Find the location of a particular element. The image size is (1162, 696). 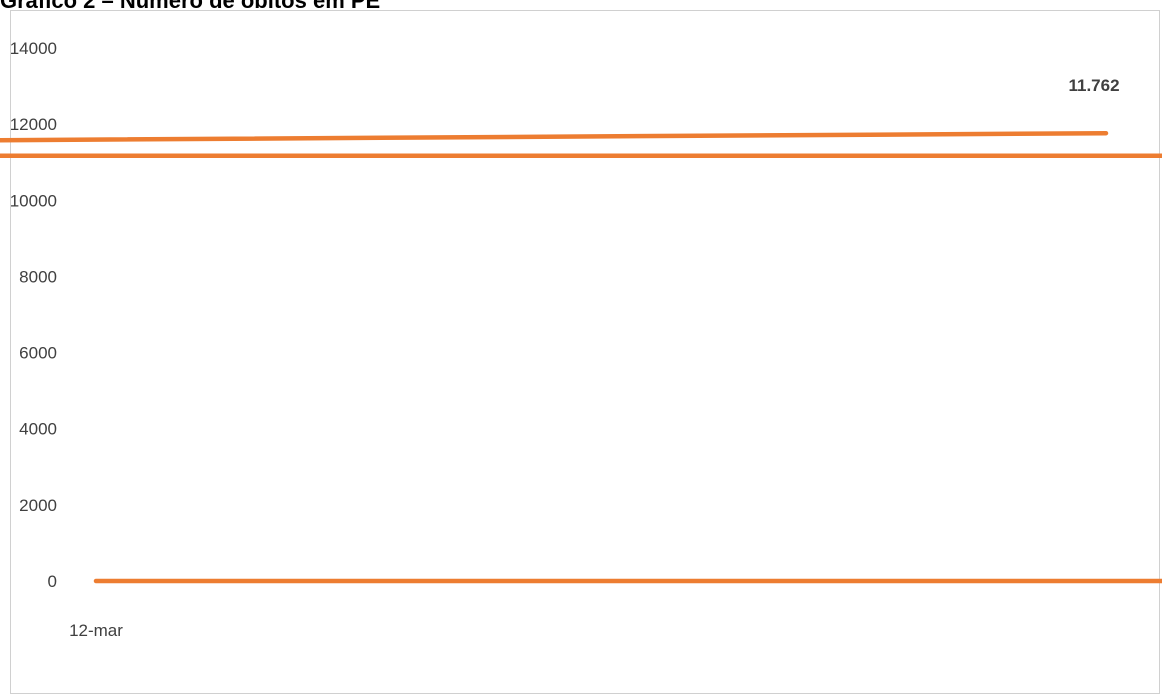

x-tick-label: 12-mar is located at coordinates (96, 630).